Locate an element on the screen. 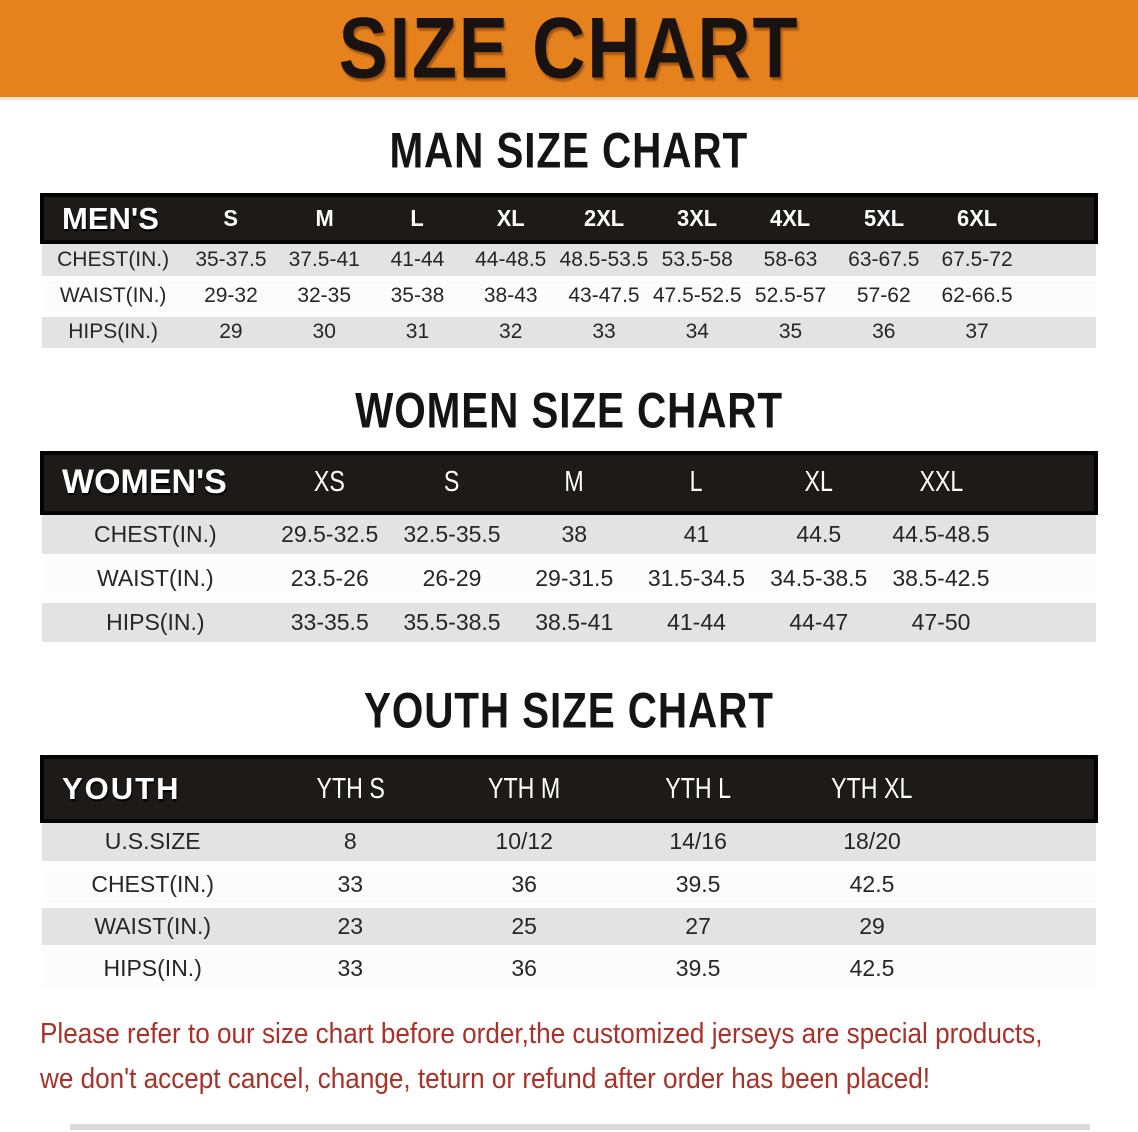 The height and width of the screenshot is (1132, 1138). table-row: HIPS(IN.) 29 30 31 32 33 34 35 36 37 is located at coordinates (569, 333).